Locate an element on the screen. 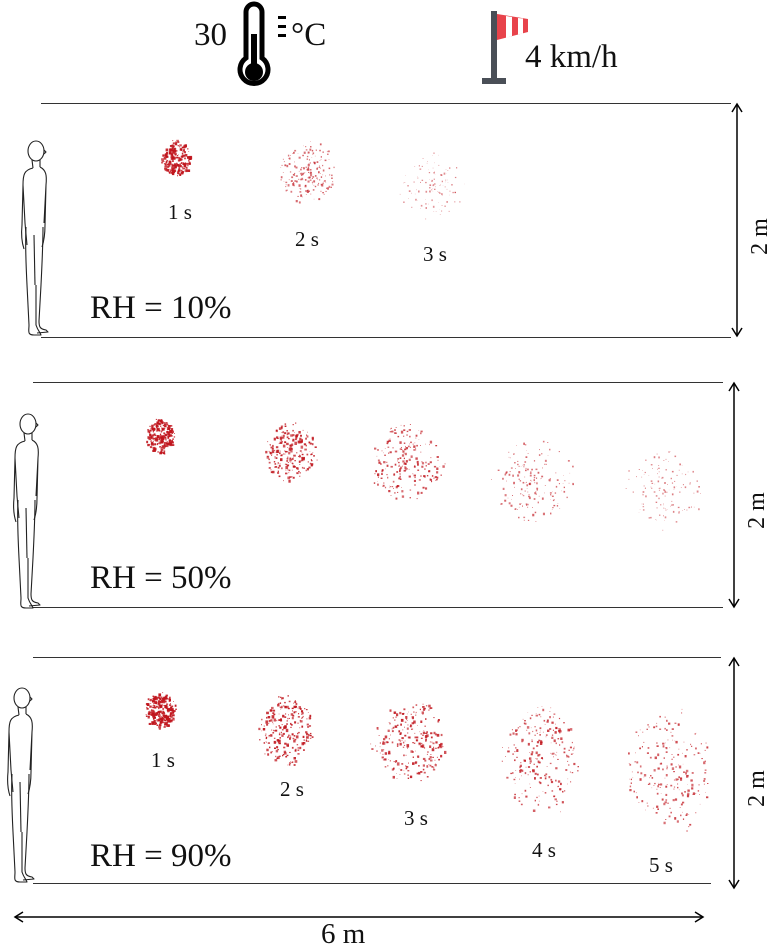  height-label: 2 m is located at coordinates (756, 788).